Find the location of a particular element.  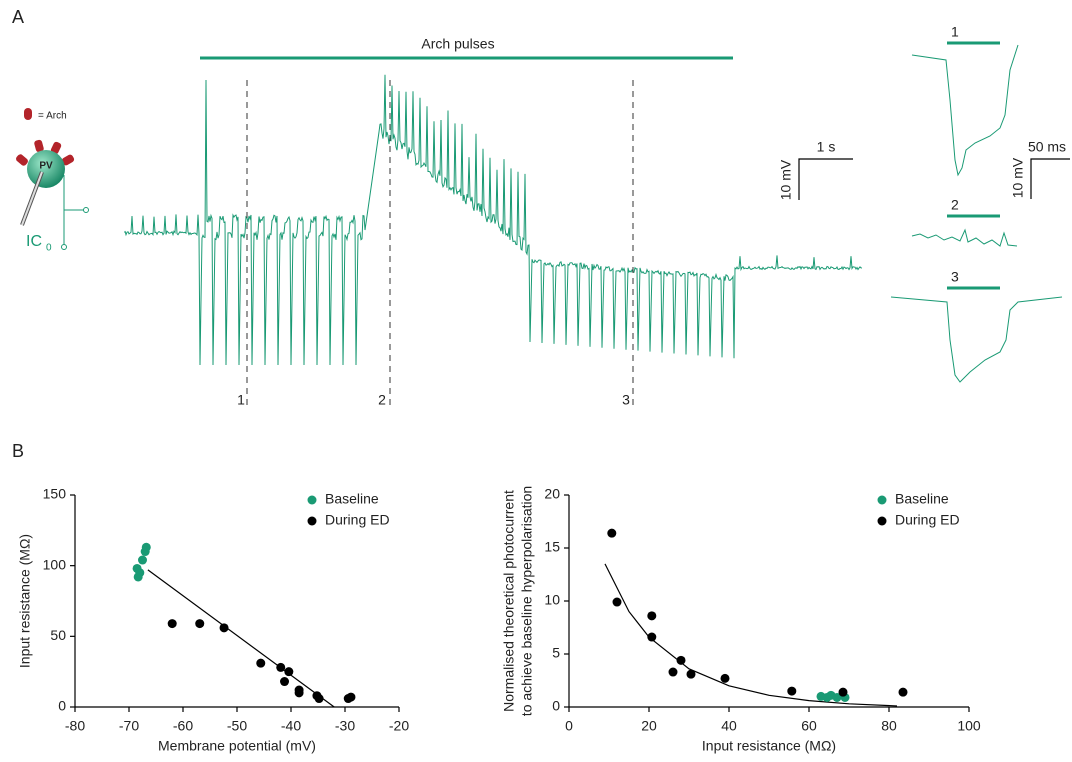

x-tick-label: 40 is located at coordinates (729, 726).